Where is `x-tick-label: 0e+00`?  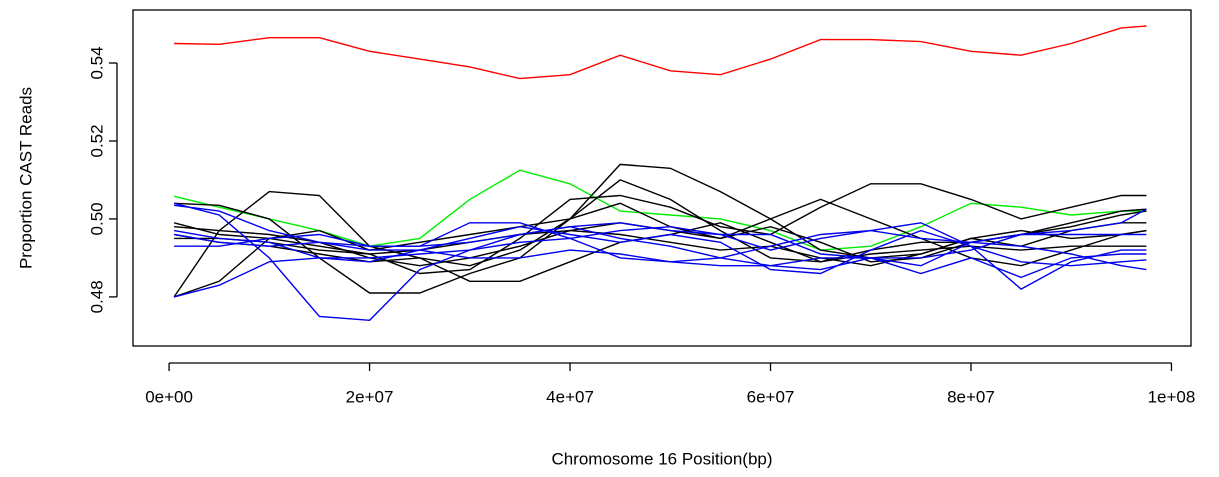 x-tick-label: 0e+00 is located at coordinates (169, 396).